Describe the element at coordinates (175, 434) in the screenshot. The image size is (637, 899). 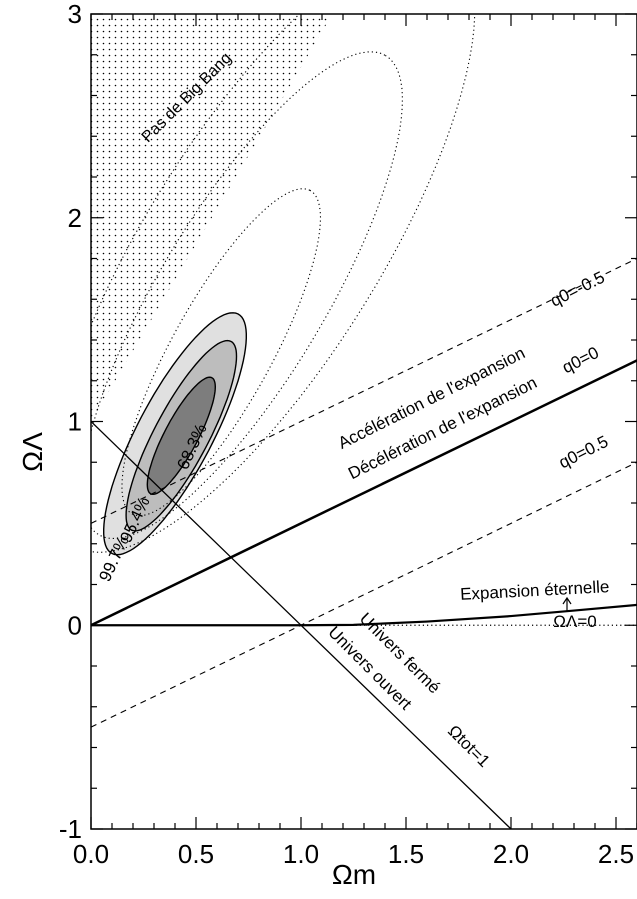
I see `confidence-contours` at that location.